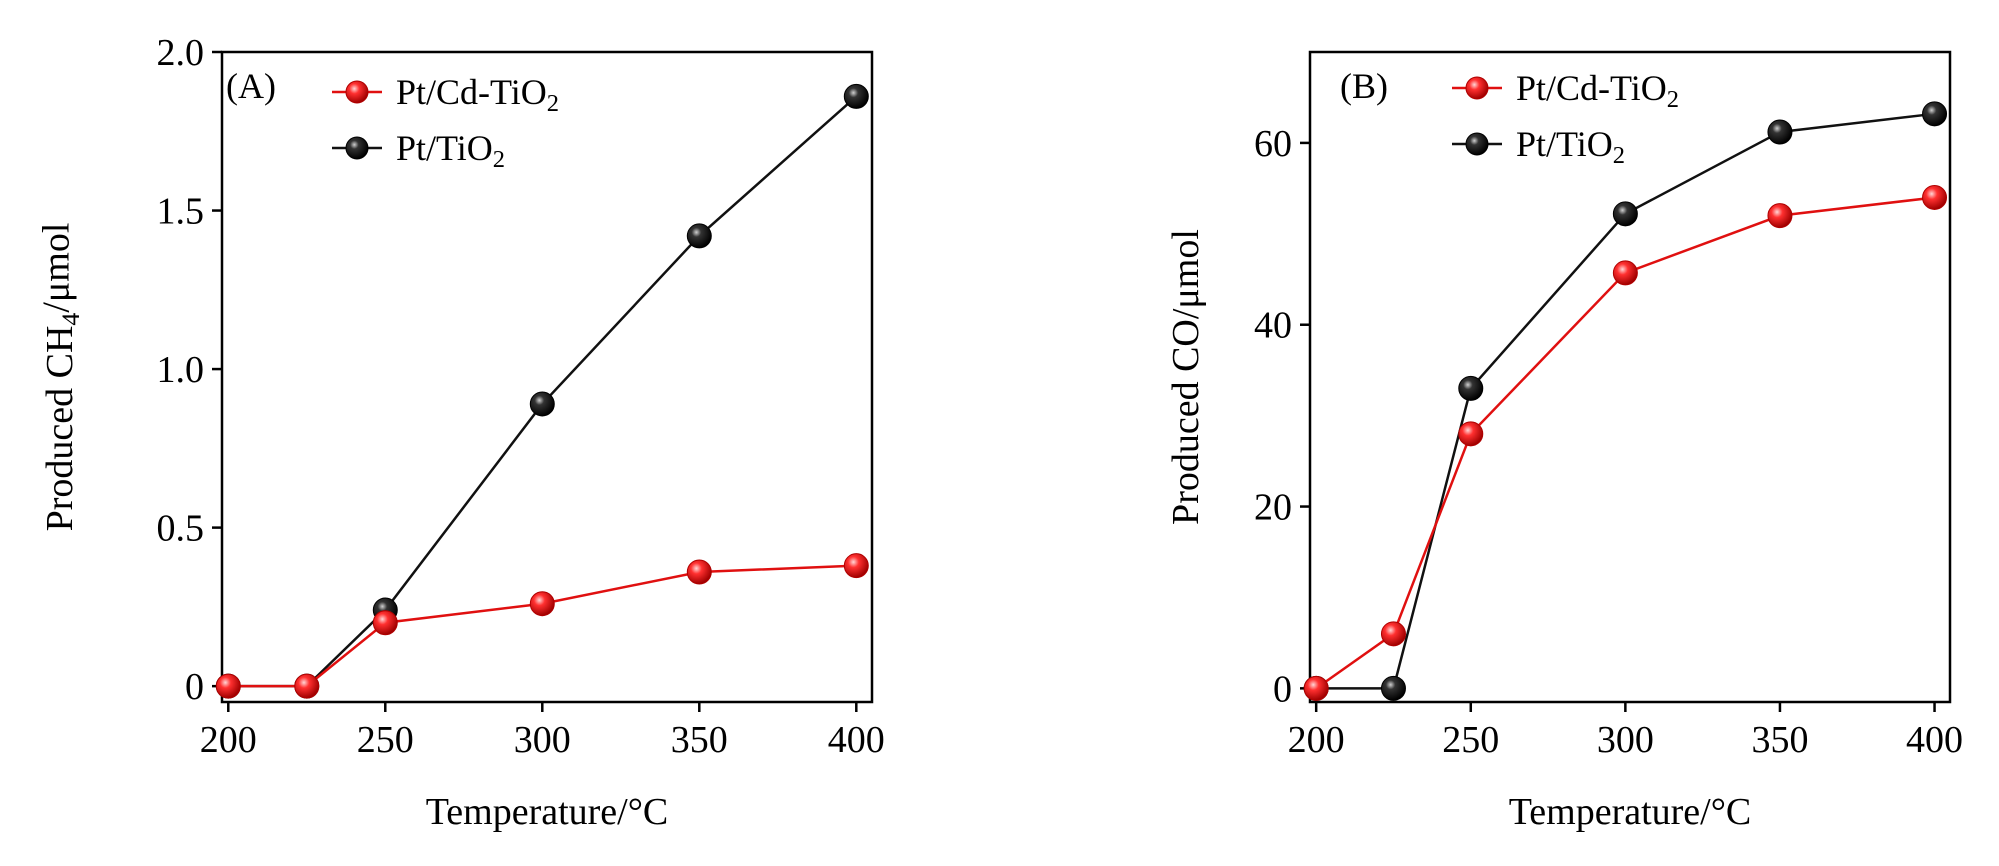 The height and width of the screenshot is (866, 1999). Describe the element at coordinates (181, 370) in the screenshot. I see `y-tick-label: 1.0` at that location.